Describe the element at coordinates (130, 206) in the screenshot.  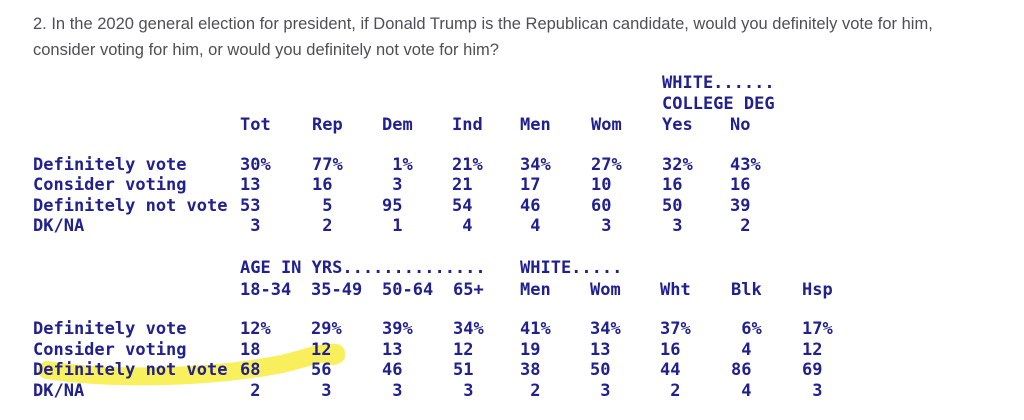
I see `row-label: Definitely not vote` at that location.